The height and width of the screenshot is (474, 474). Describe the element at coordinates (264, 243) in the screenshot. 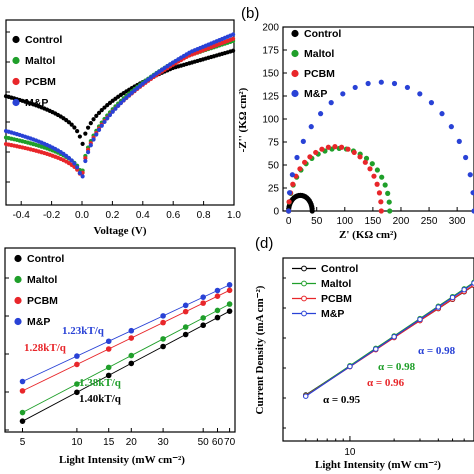

I see `panel-d-letter: (d)` at that location.